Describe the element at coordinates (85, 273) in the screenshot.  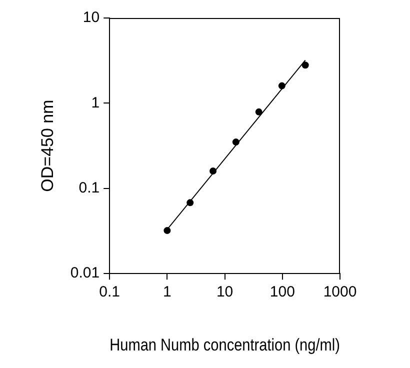
I see `y-tick-label: 0.01` at that location.